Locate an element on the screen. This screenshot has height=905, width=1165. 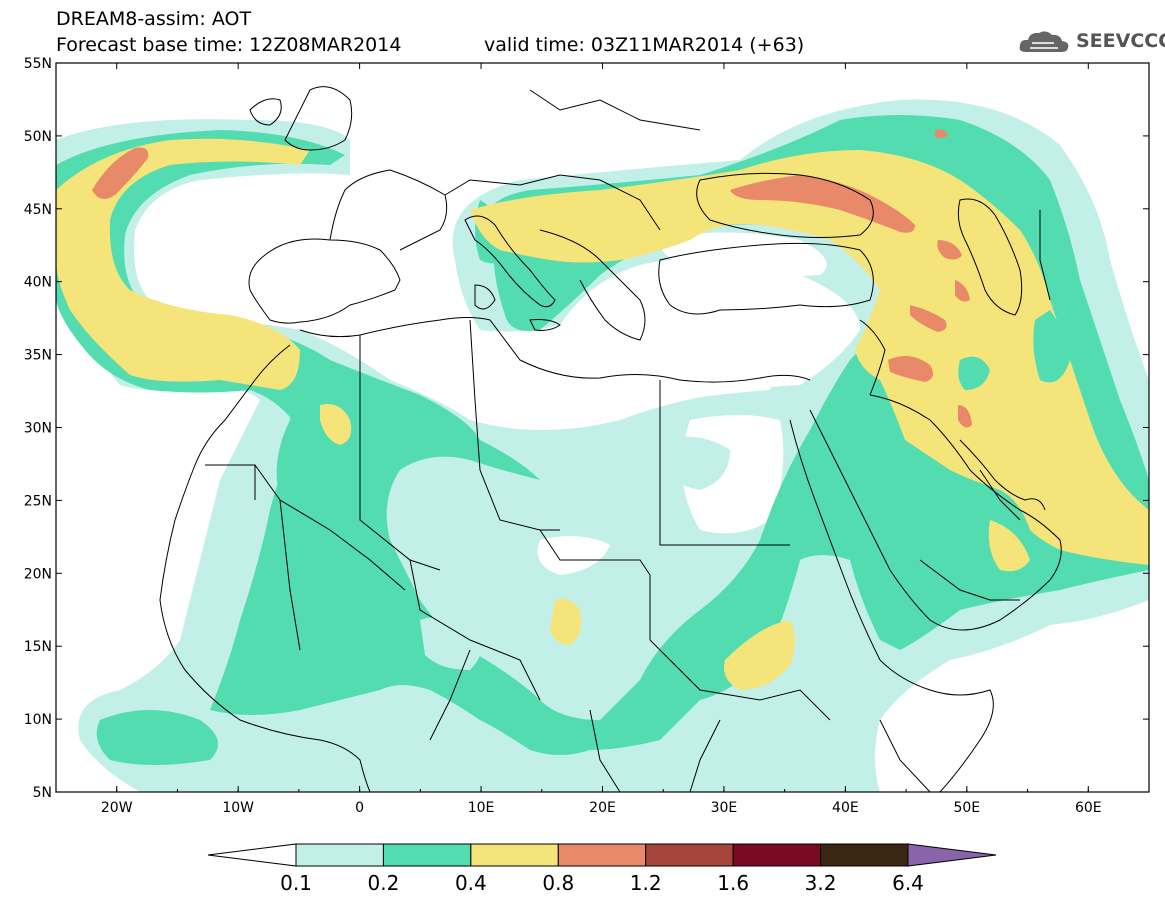
x-tick-label: 0 is located at coordinates (359, 808).